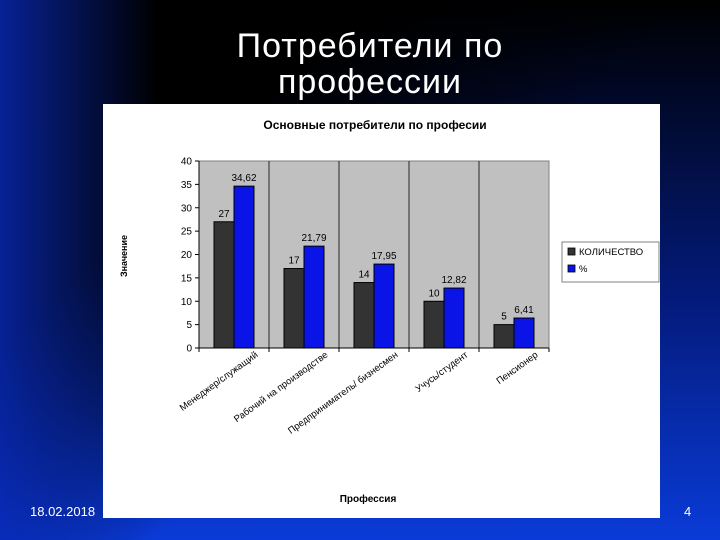  I want to click on x-tick-label: Пенсионер, so click(518, 368).